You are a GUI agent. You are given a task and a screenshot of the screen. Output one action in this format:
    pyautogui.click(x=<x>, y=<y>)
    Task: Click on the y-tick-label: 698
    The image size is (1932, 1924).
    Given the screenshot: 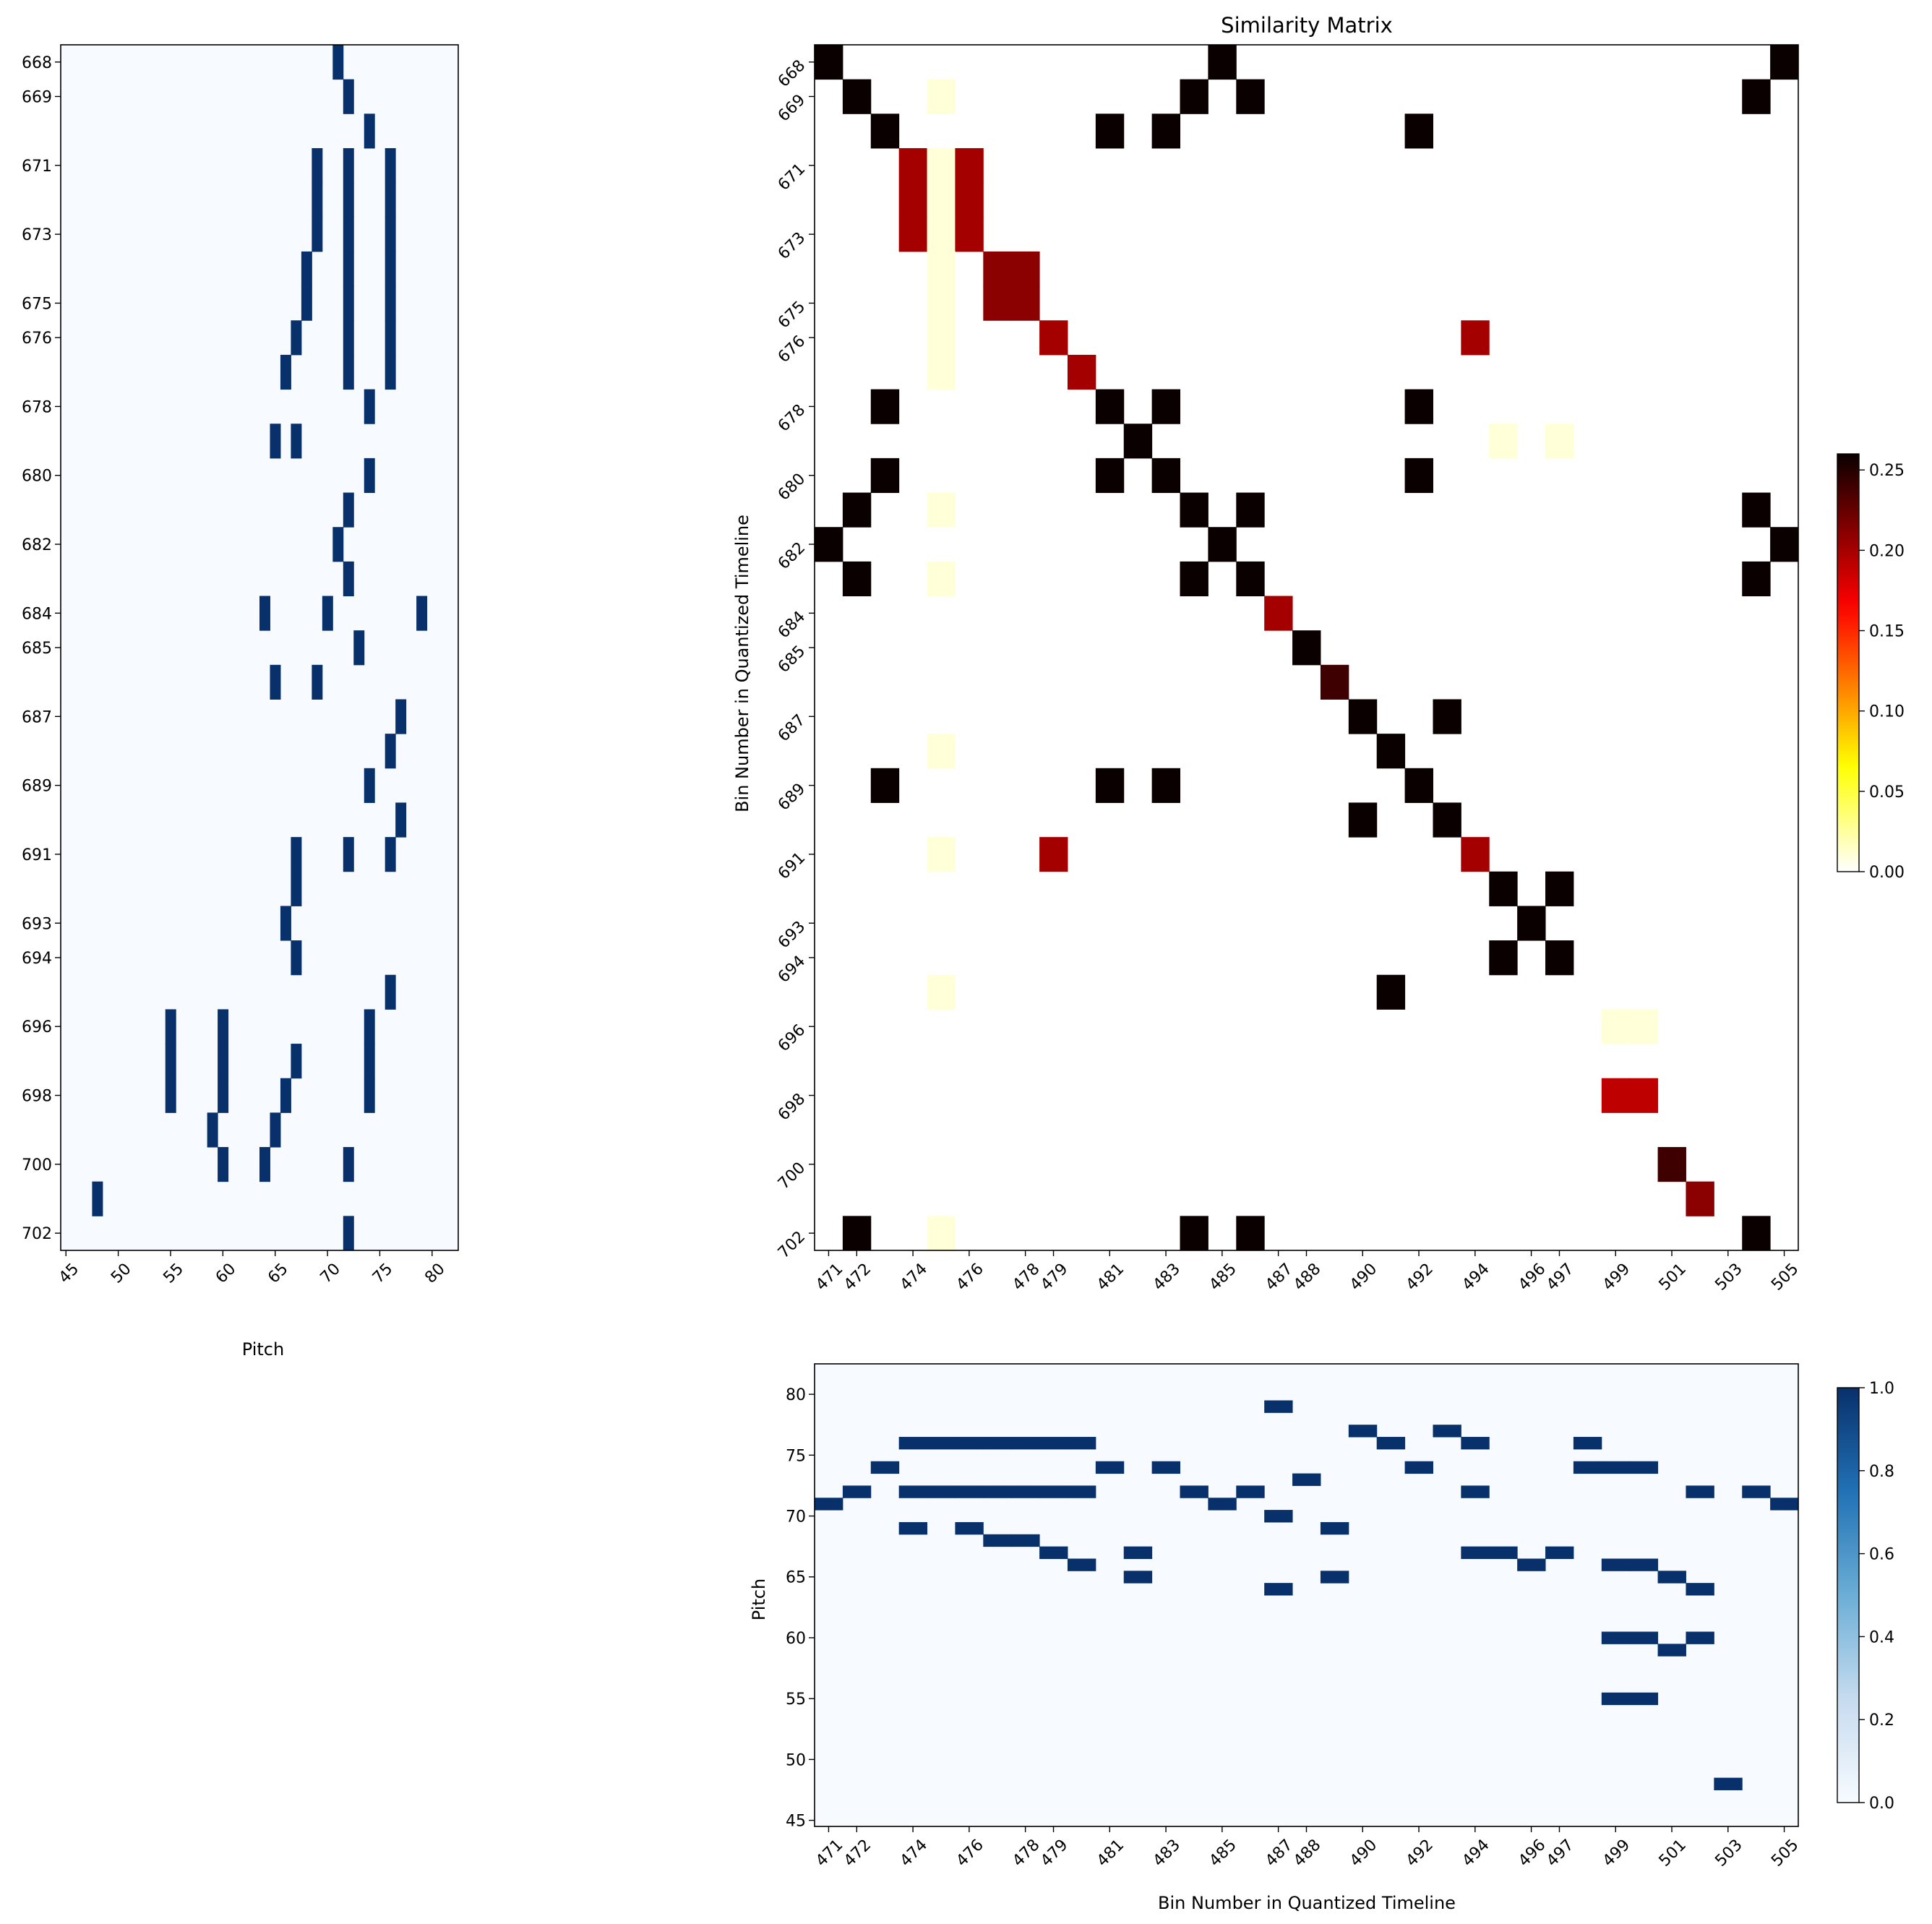 What is the action you would take?
    pyautogui.click(x=37, y=1097)
    